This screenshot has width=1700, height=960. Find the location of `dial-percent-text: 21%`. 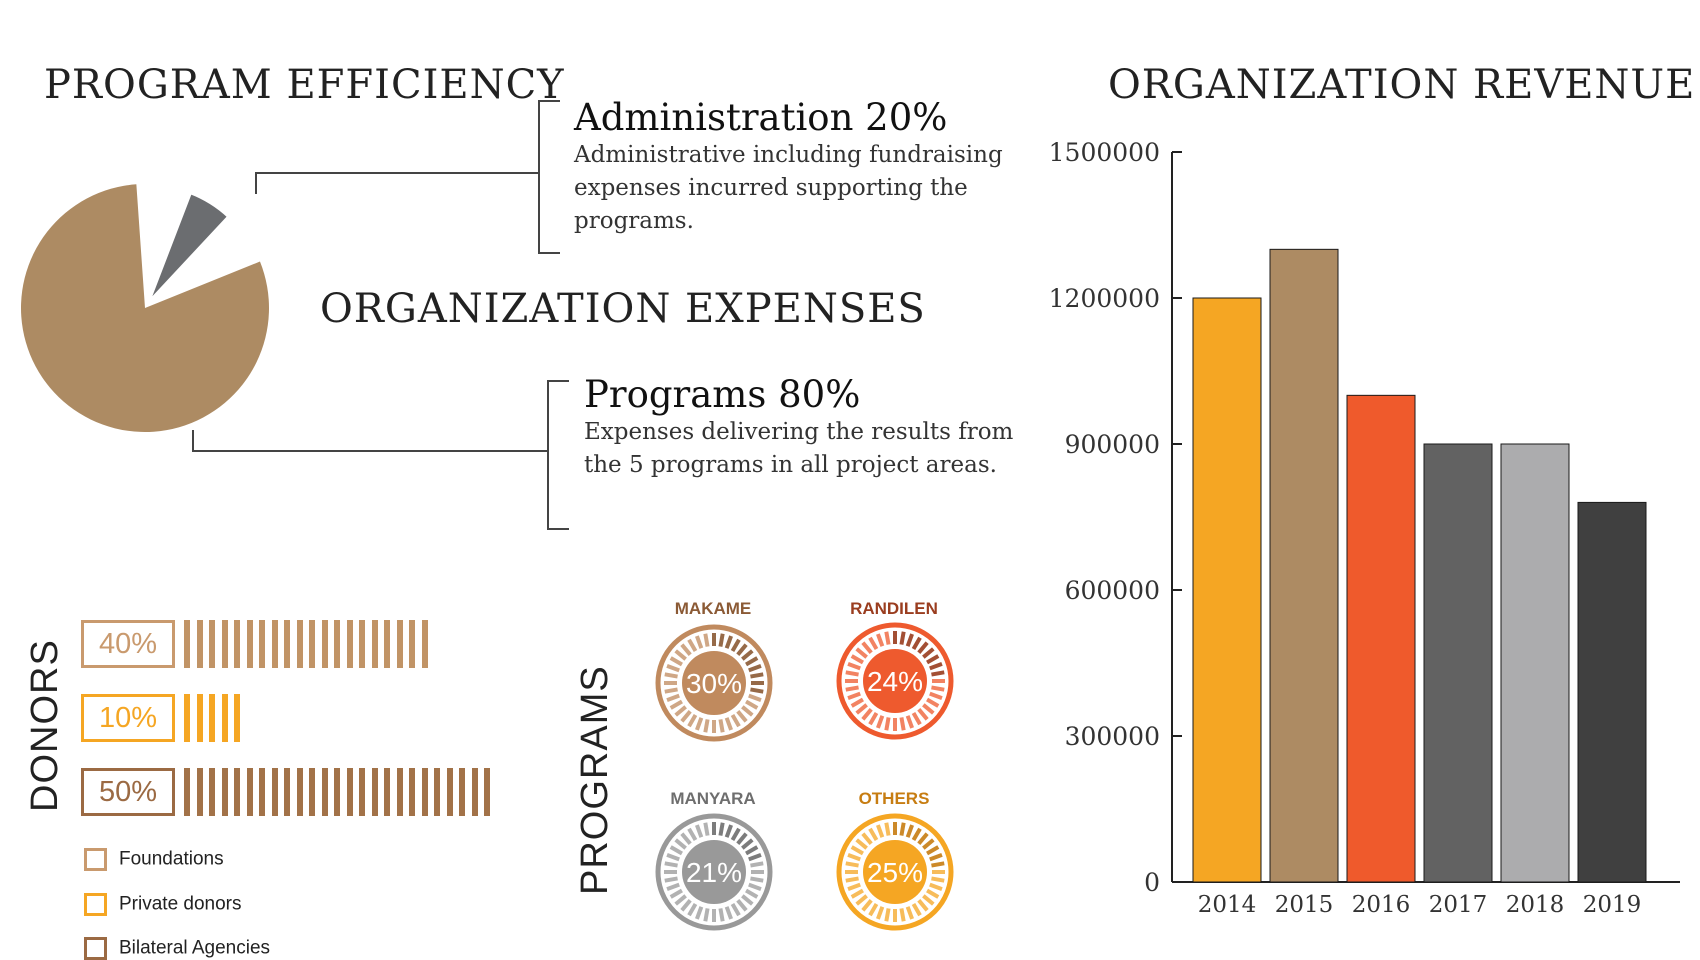

dial-percent-text: 21% is located at coordinates (714, 872).